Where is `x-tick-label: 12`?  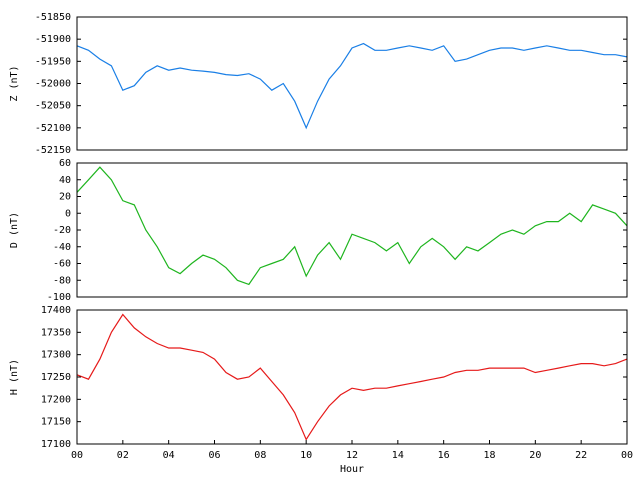 x-tick-label: 12 is located at coordinates (352, 455).